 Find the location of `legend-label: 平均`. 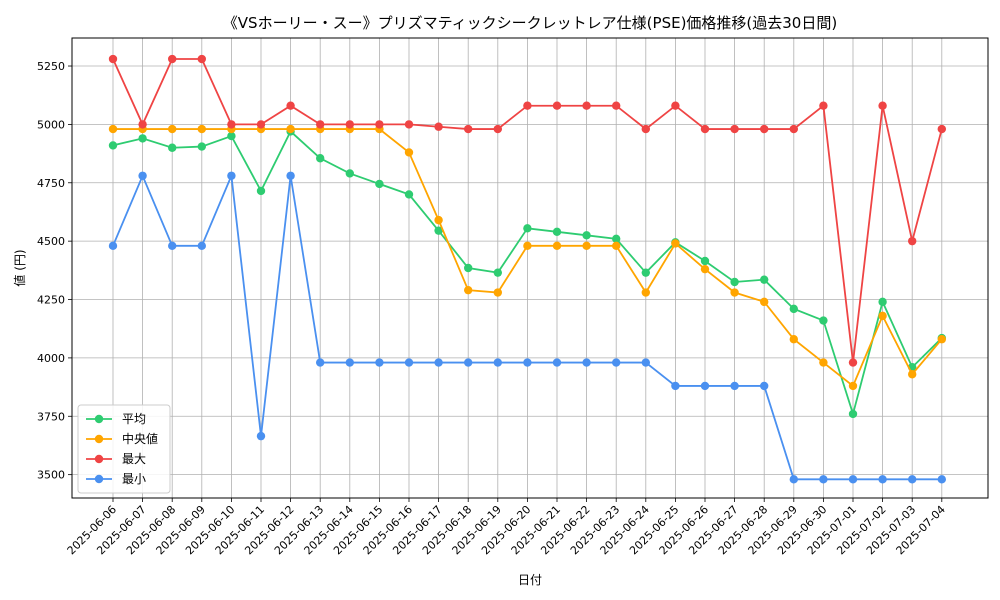

legend-label: 平均 is located at coordinates (134, 419).